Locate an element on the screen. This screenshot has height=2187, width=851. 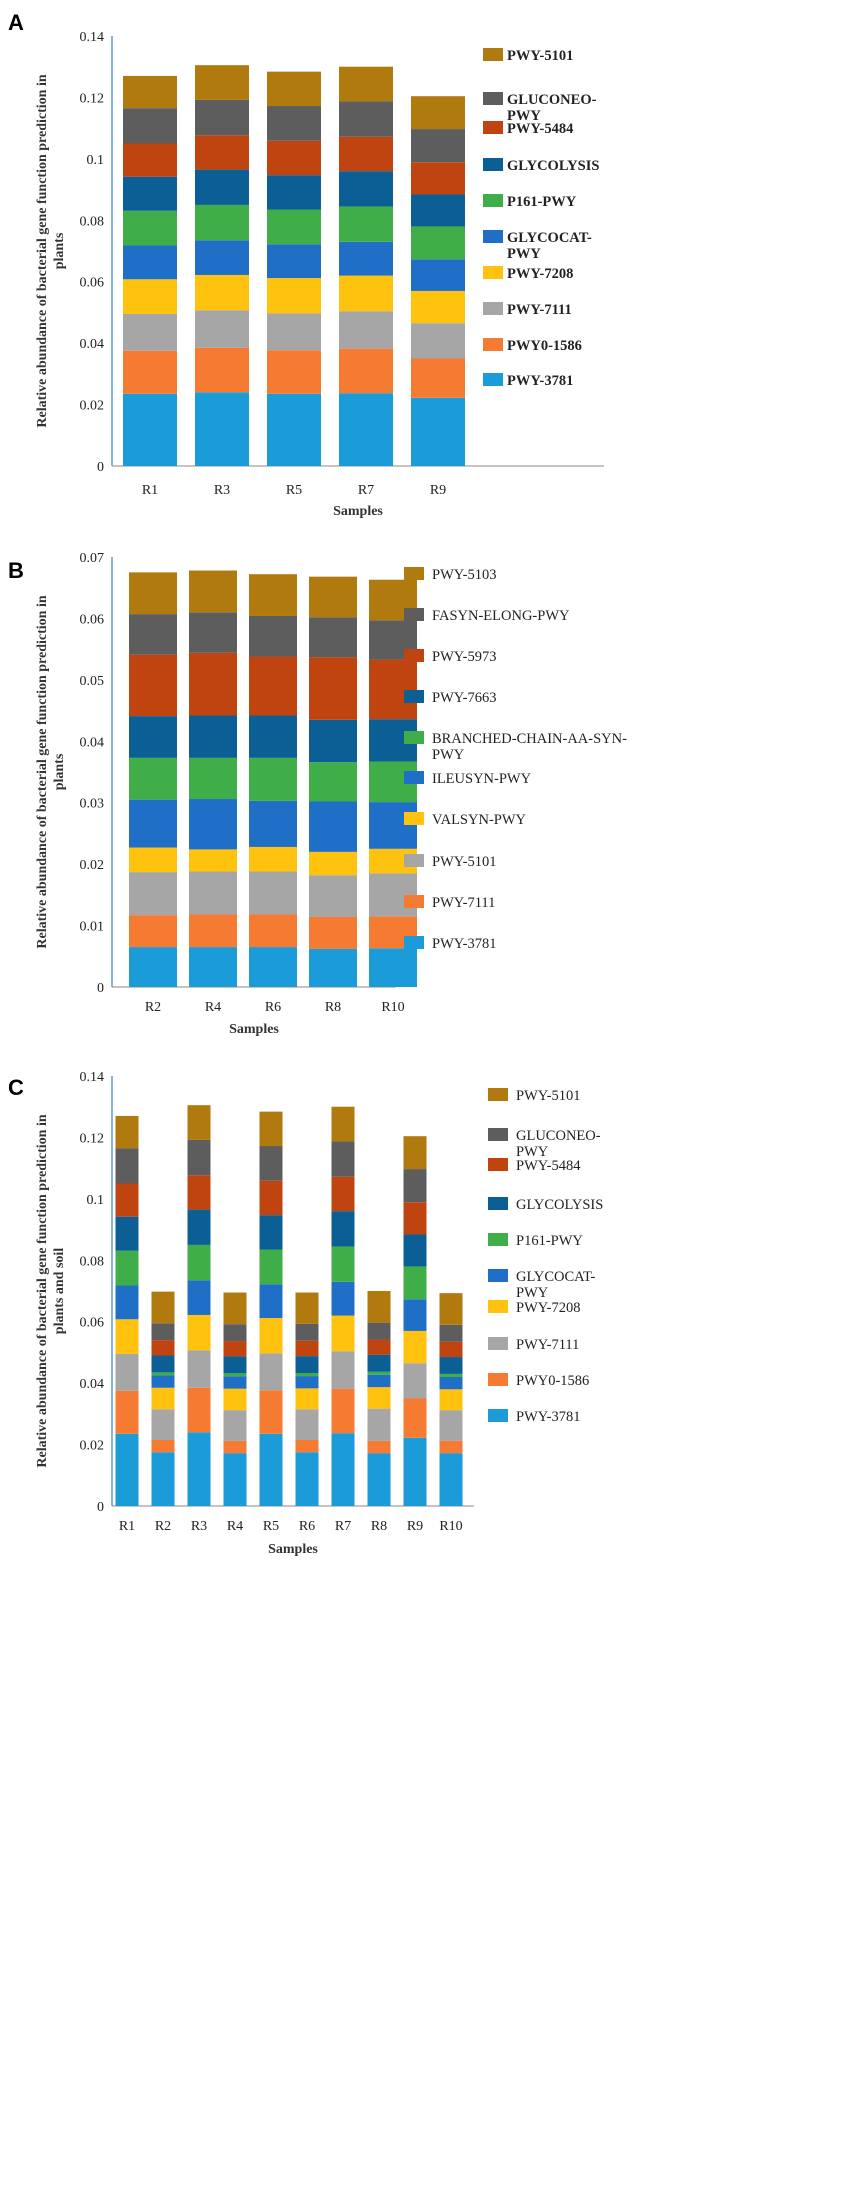
x-tick-label: R8 is located at coordinates (333, 1007).